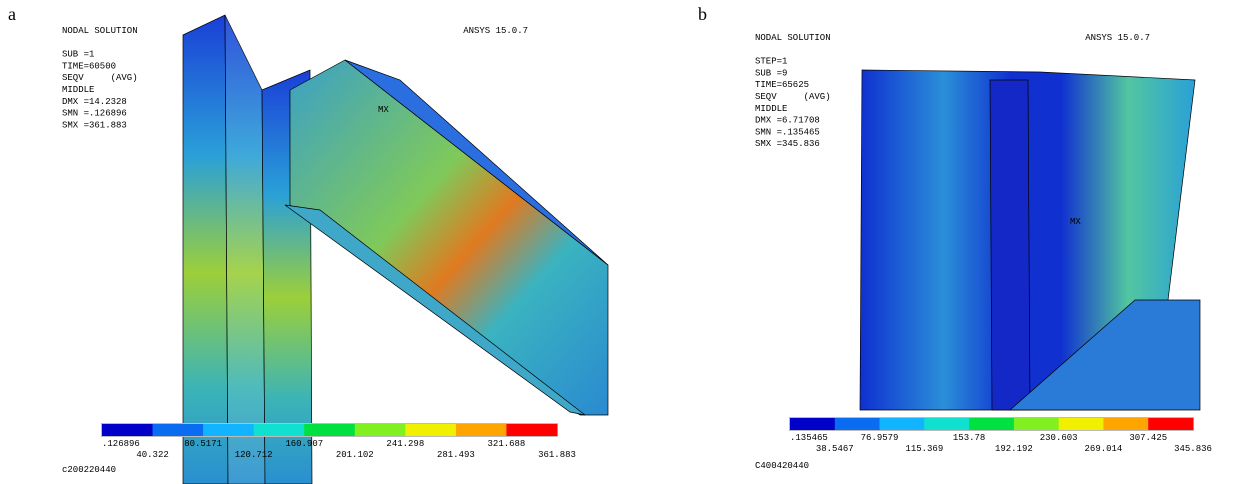  Describe the element at coordinates (787, 121) in the screenshot. I see `header-line: DMX =6.71708` at that location.